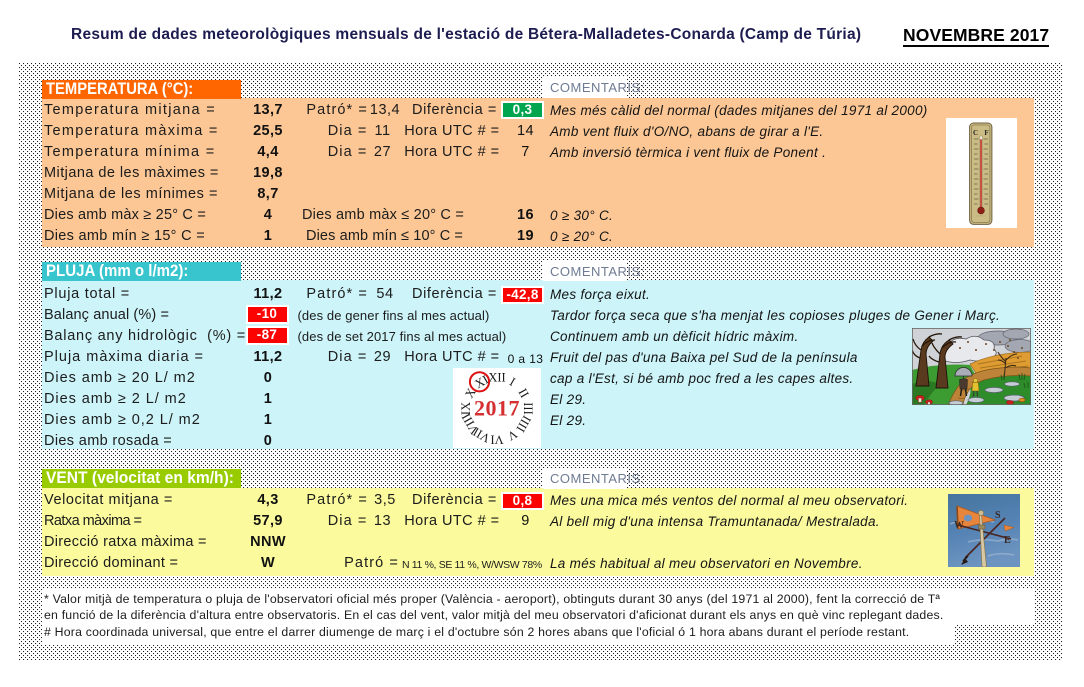  What do you see at coordinates (959, 525) in the screenshot?
I see `svg-text: W` at bounding box center [959, 525].